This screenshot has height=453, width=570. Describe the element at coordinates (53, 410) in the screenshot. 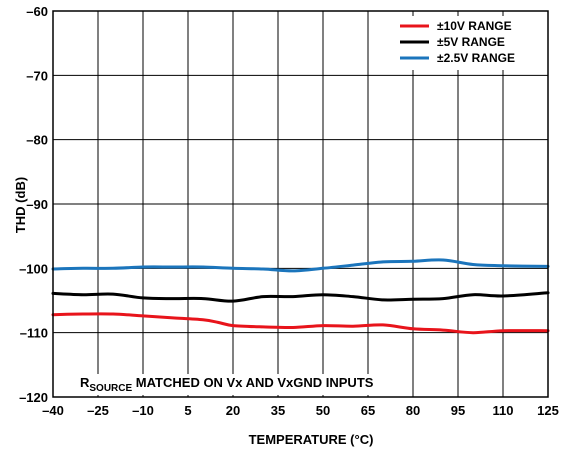

I see `x-tick-label: –40` at that location.